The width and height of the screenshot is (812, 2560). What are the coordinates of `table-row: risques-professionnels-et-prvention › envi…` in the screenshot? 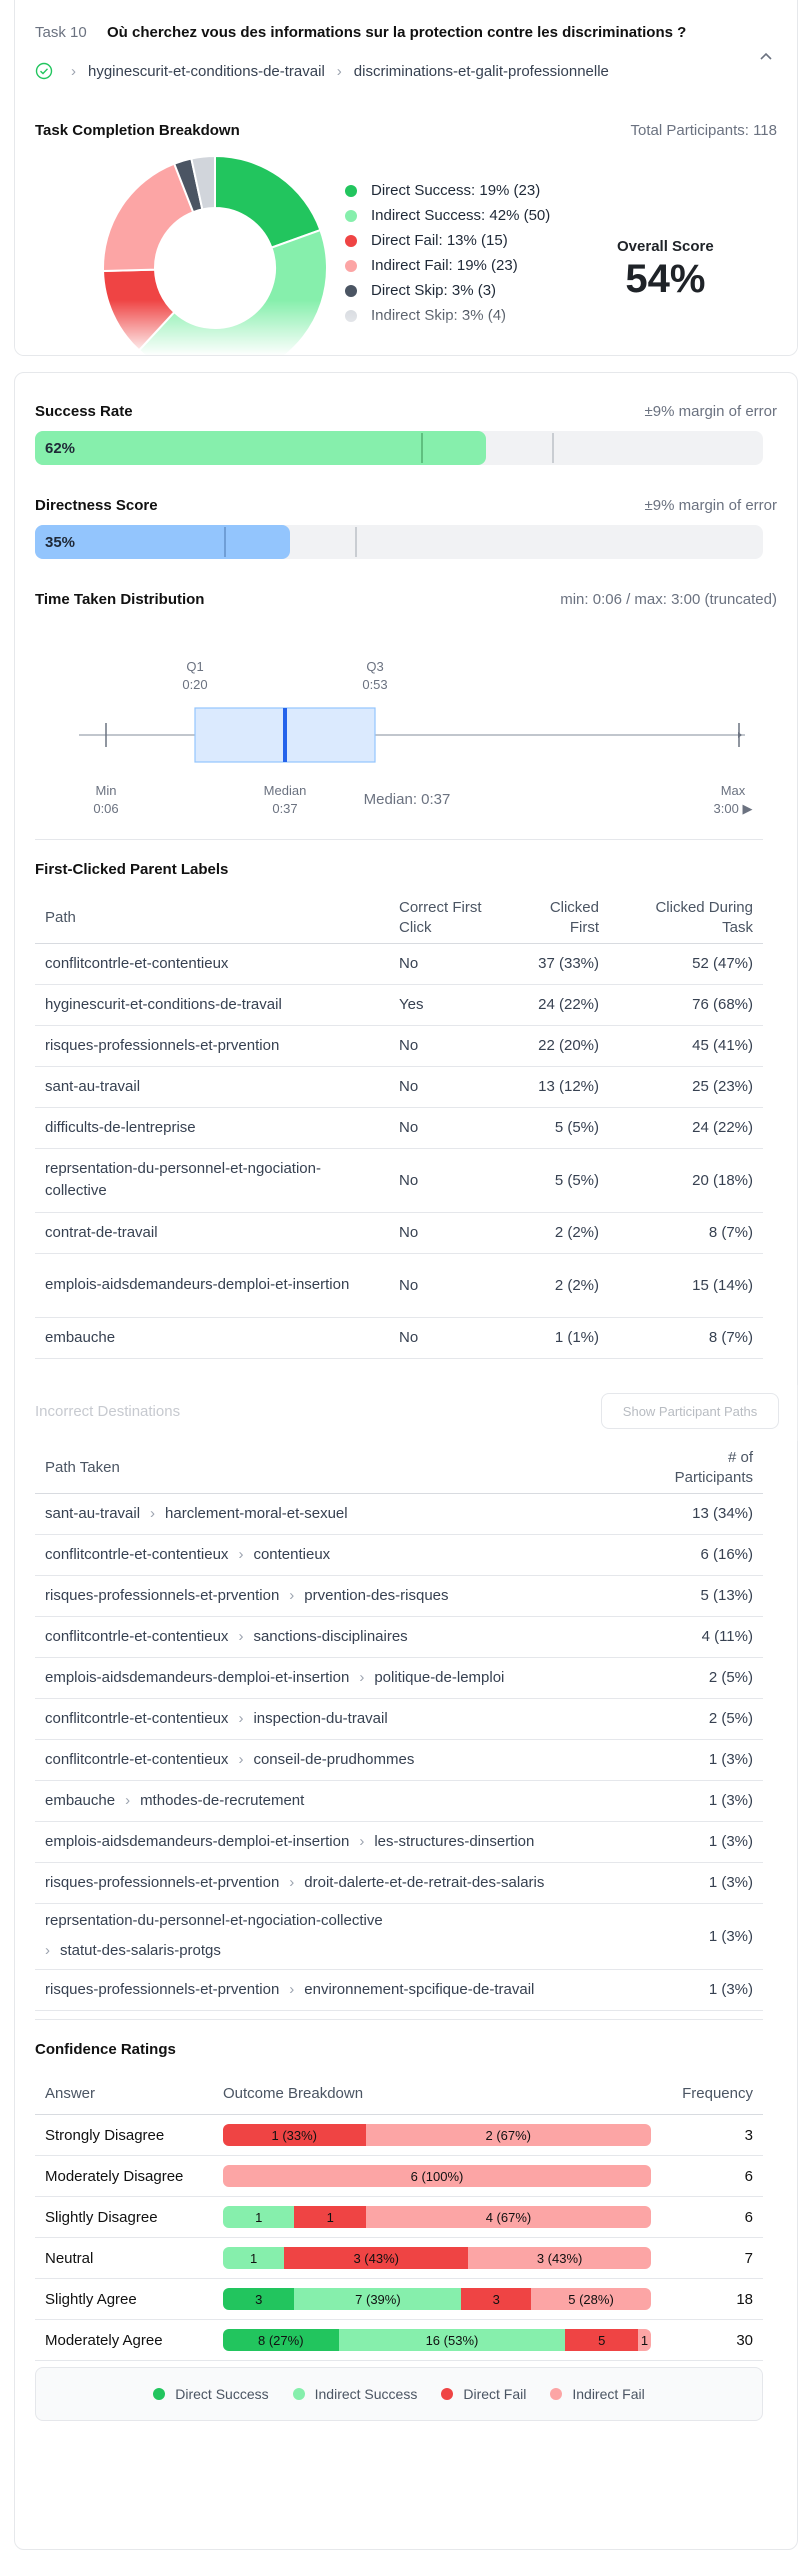 It's located at (399, 1990).